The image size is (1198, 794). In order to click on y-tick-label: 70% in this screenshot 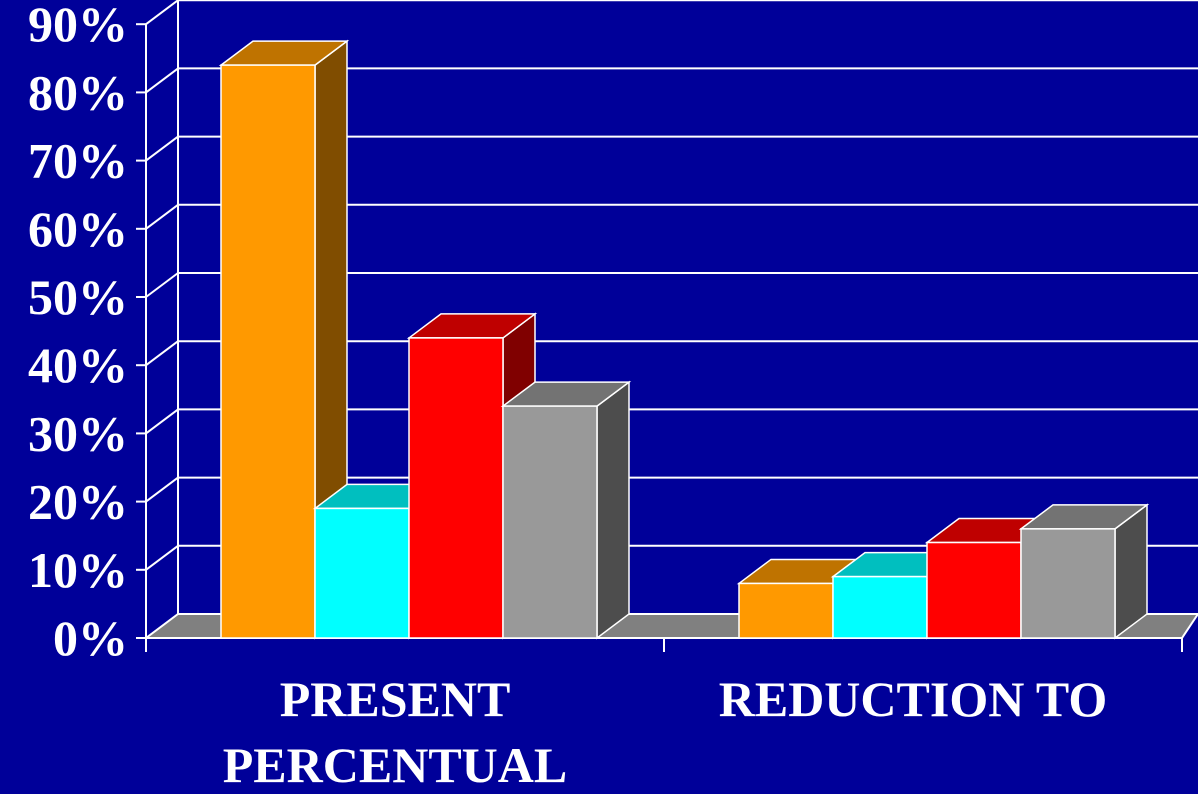, I will do `click(78, 161)`.